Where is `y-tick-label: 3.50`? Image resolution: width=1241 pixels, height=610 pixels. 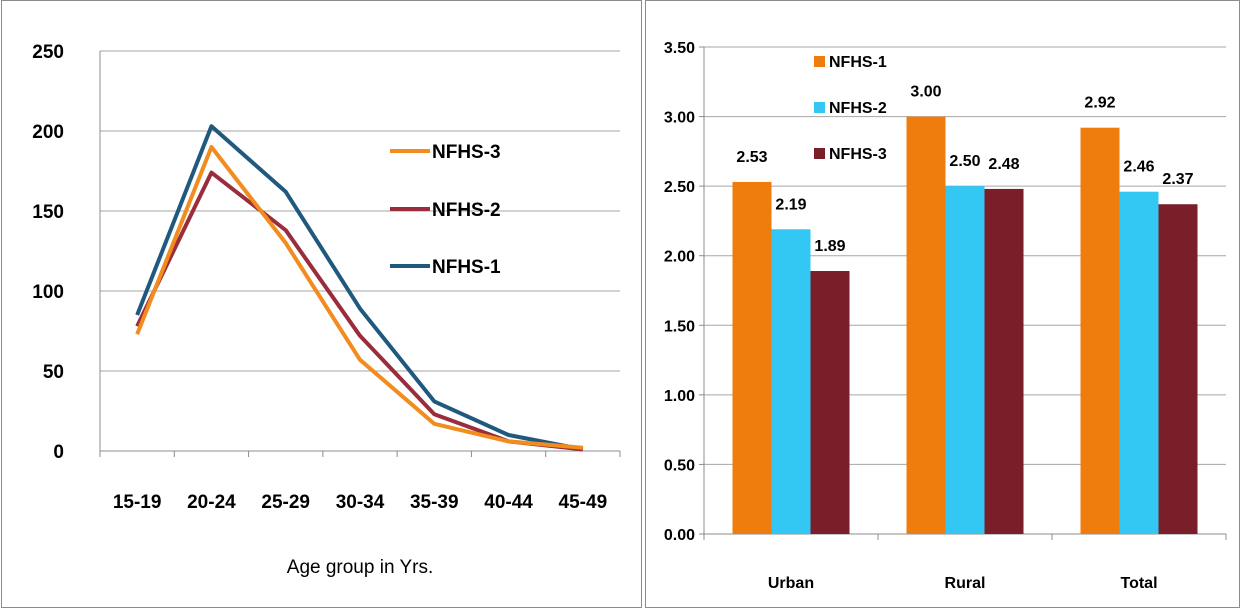 y-tick-label: 3.50 is located at coordinates (679, 48).